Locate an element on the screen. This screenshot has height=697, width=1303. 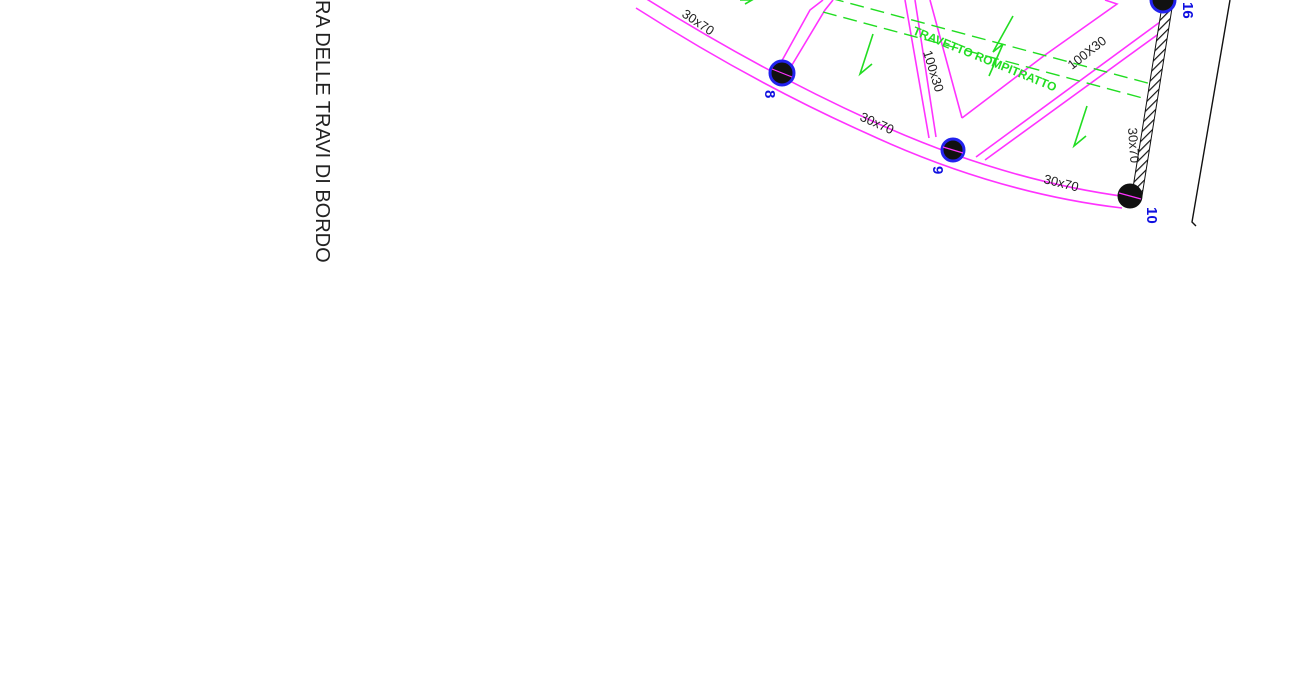
drawing-title: RA DELLE TRAVI DI BORDO is located at coordinates (322, 131).